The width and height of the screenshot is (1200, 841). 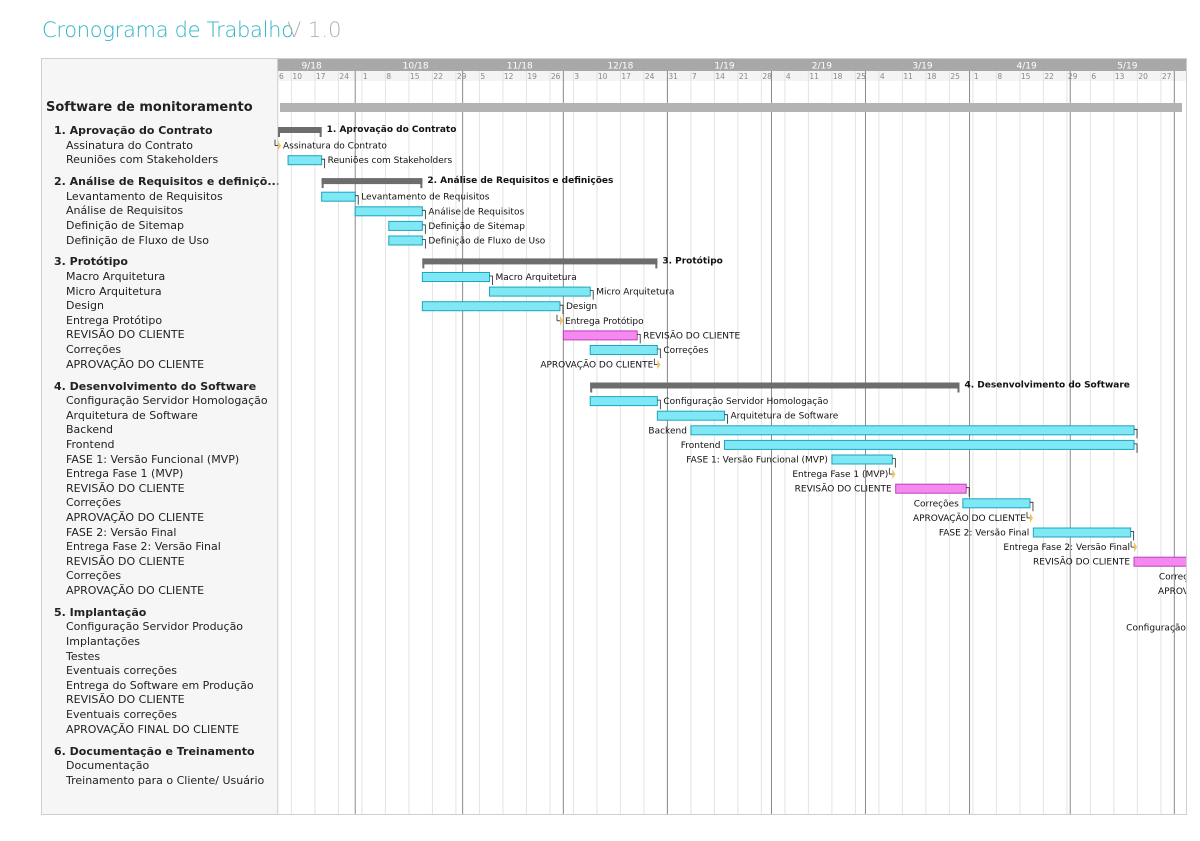 What do you see at coordinates (604, 321) in the screenshot?
I see `milestone-label: Entrega Protótipo` at bounding box center [604, 321].